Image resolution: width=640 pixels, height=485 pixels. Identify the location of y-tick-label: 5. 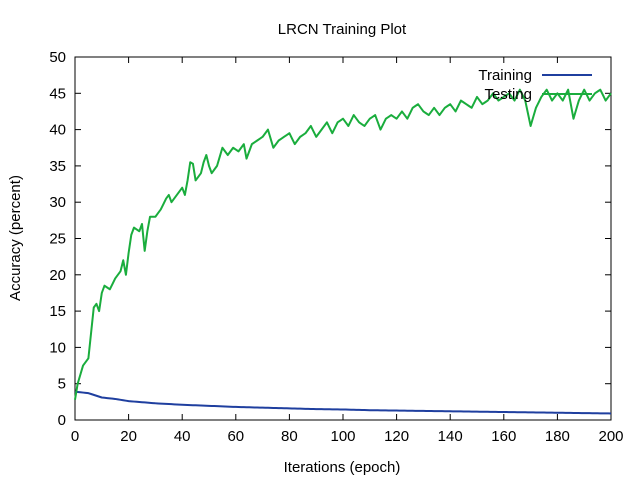
(62, 384).